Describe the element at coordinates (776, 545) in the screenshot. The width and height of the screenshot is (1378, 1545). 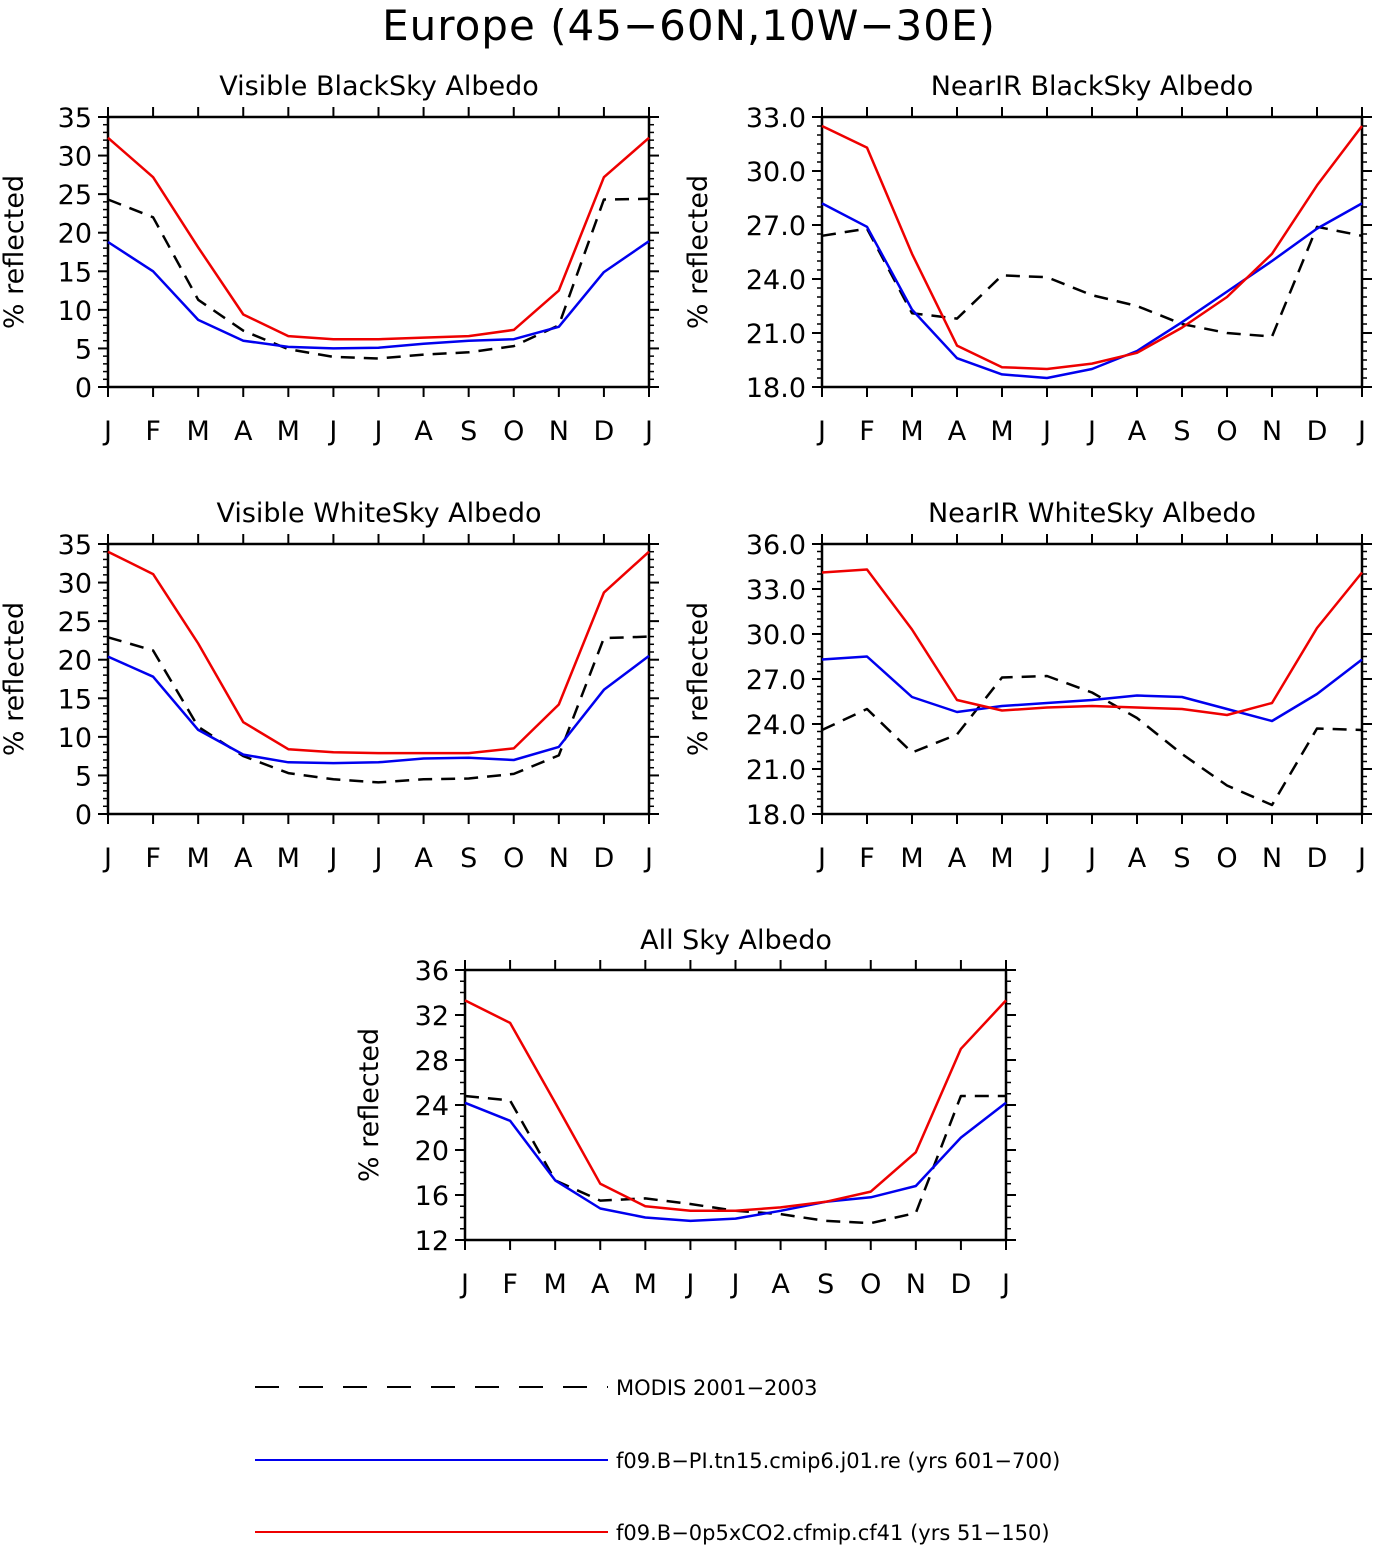
I see `y-tick-label: 36.0` at that location.